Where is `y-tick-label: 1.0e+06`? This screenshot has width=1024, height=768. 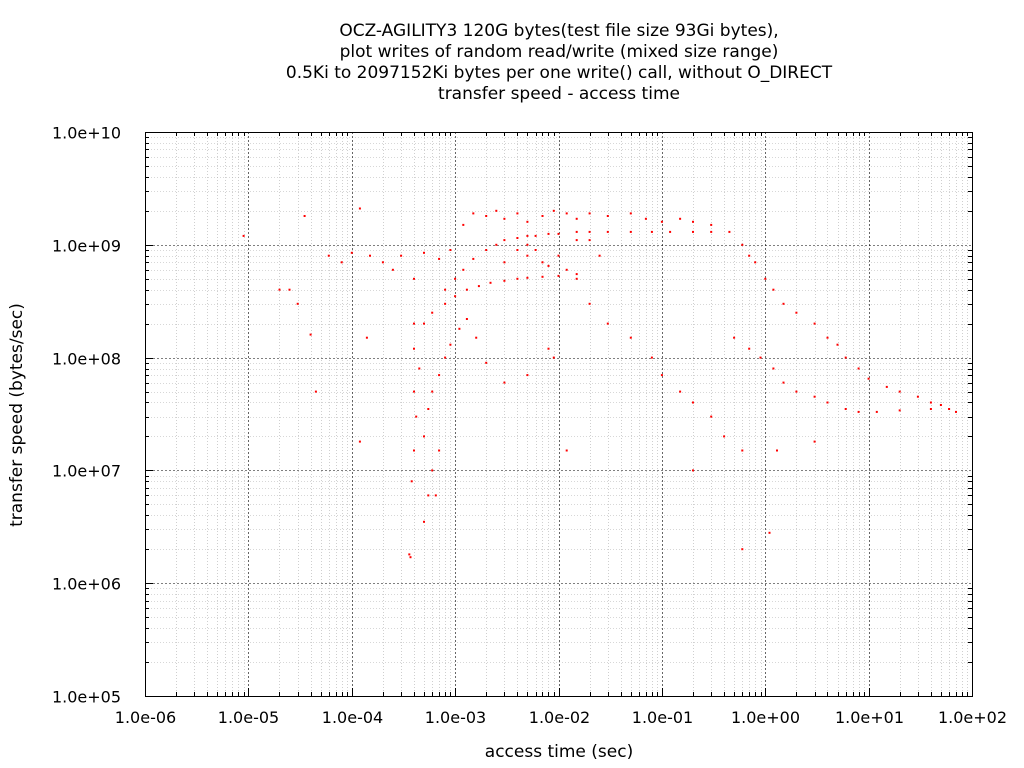
y-tick-label: 1.0e+06 is located at coordinates (86, 584).